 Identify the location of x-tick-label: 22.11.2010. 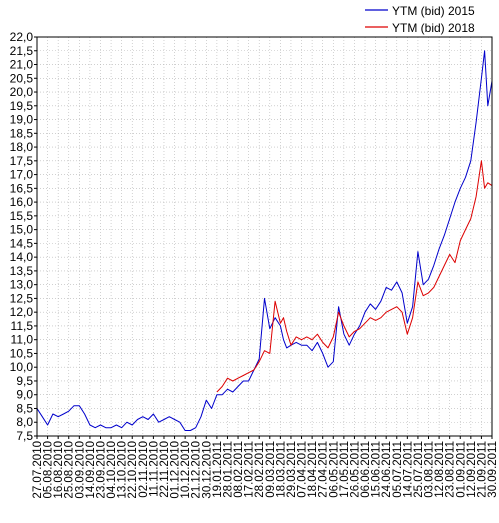
(165, 469).